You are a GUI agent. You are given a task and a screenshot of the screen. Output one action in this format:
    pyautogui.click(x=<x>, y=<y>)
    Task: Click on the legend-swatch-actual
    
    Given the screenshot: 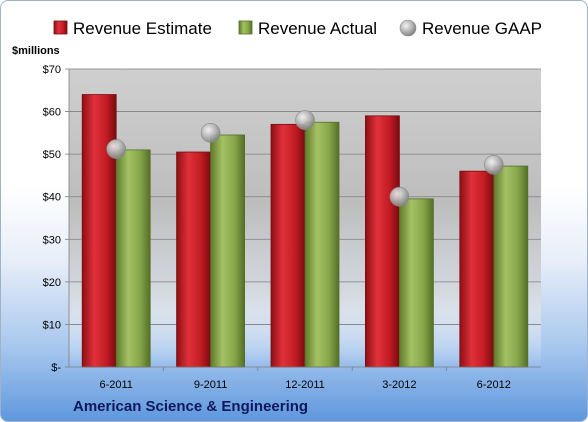 What is the action you would take?
    pyautogui.click(x=245, y=27)
    